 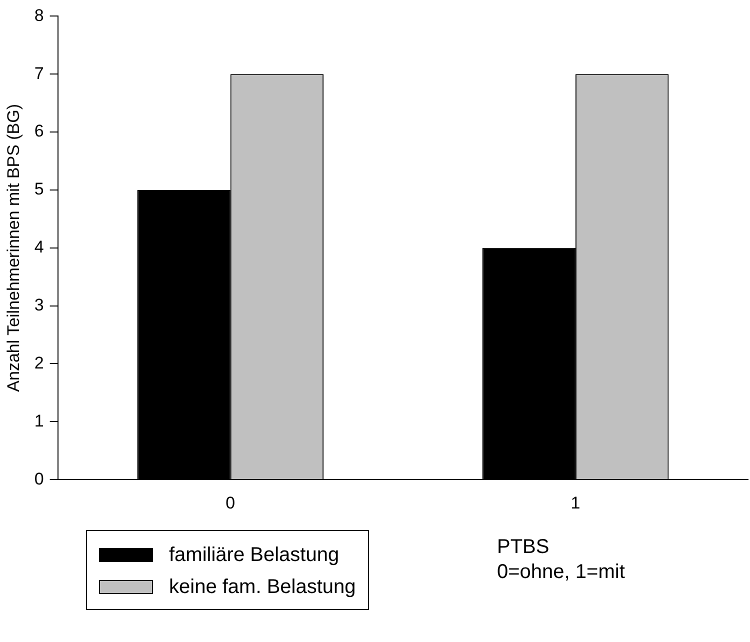 What do you see at coordinates (254, 555) in the screenshot?
I see `legend-label: familiäre Belastung` at bounding box center [254, 555].